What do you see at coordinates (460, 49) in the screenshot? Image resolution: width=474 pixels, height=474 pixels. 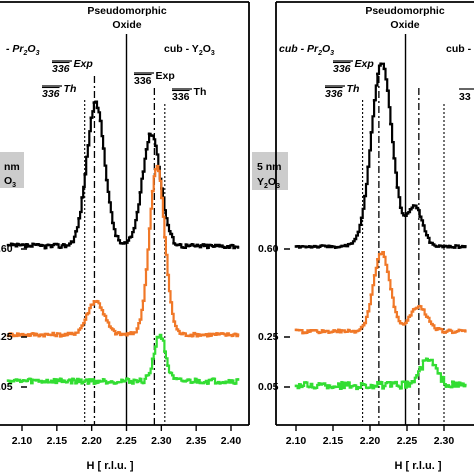 I see `right-phase-right: cub - Y` at bounding box center [460, 49].